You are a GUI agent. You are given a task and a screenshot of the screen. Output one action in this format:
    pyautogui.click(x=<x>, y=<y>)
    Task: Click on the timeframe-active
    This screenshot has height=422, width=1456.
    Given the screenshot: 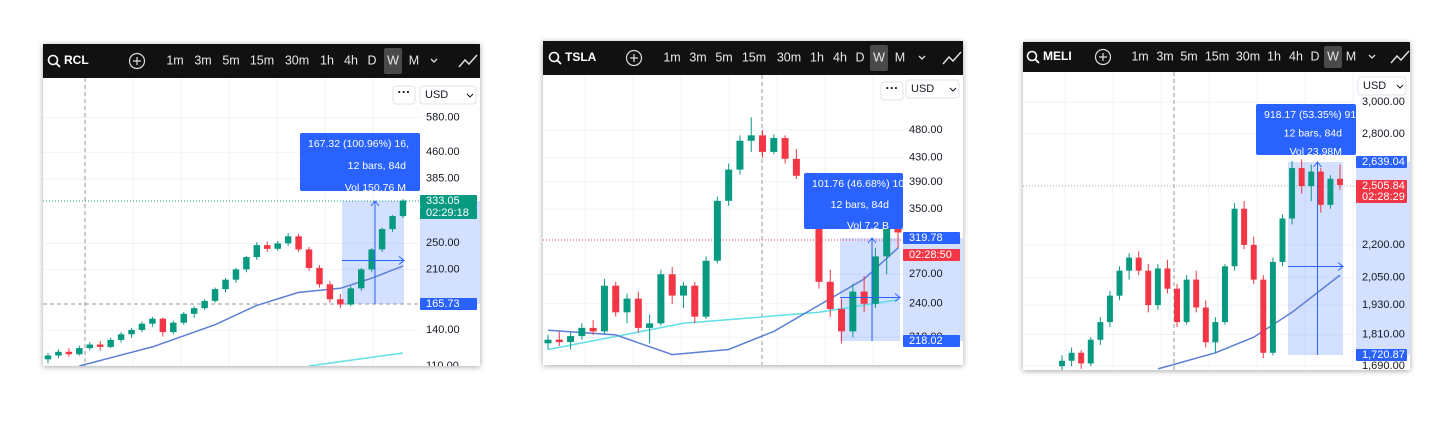 What is the action you would take?
    pyautogui.click(x=879, y=58)
    